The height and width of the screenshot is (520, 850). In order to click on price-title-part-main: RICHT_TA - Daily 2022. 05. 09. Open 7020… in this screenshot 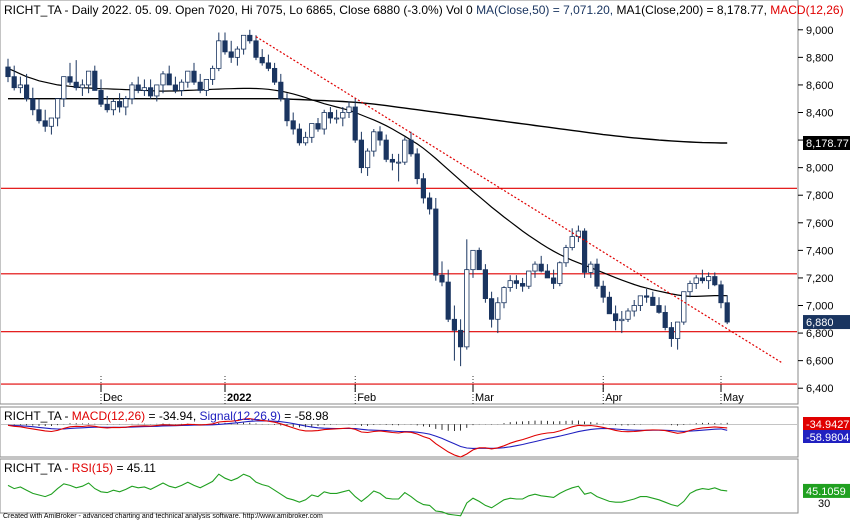, I will do `click(240, 10)`.